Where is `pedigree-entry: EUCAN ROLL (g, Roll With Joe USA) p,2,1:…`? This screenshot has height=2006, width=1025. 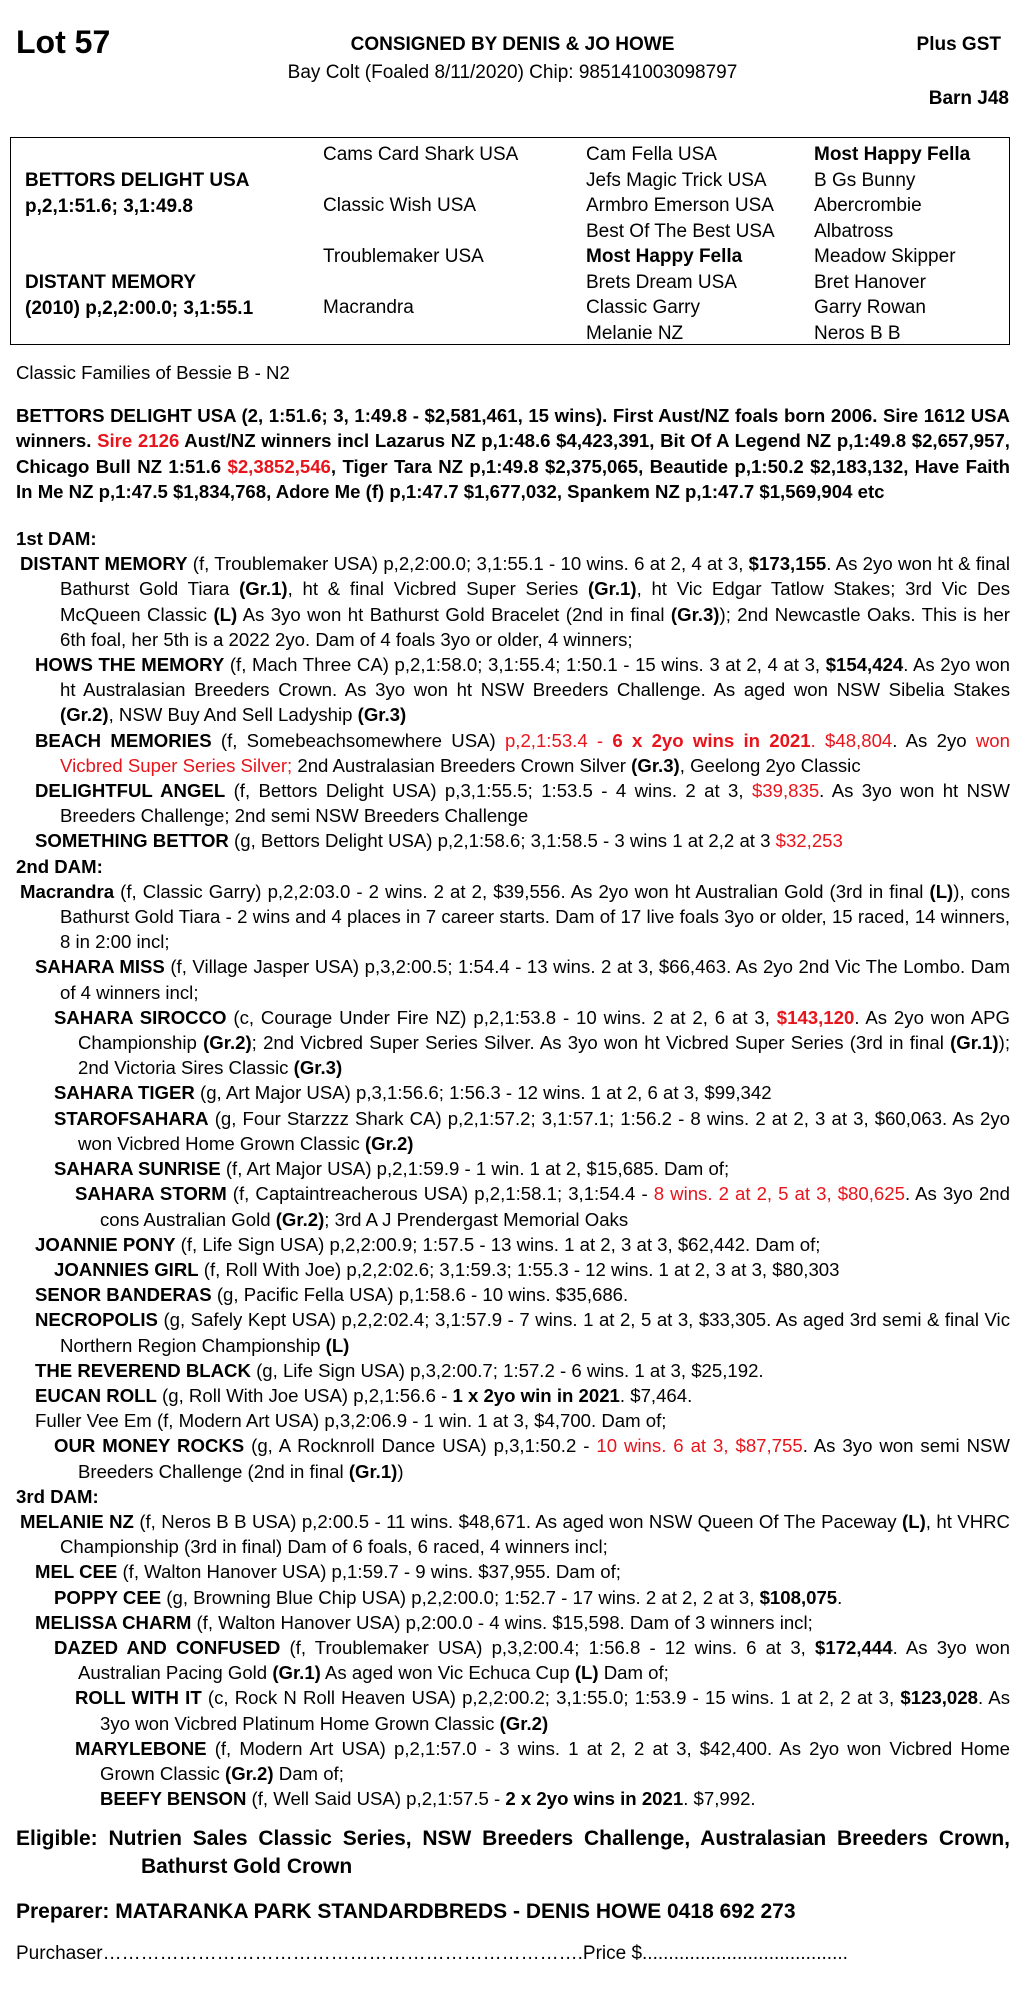
pedigree-entry: EUCAN ROLL (g, Roll With Joe USA) p,2,1:… is located at coordinates (513, 1395).